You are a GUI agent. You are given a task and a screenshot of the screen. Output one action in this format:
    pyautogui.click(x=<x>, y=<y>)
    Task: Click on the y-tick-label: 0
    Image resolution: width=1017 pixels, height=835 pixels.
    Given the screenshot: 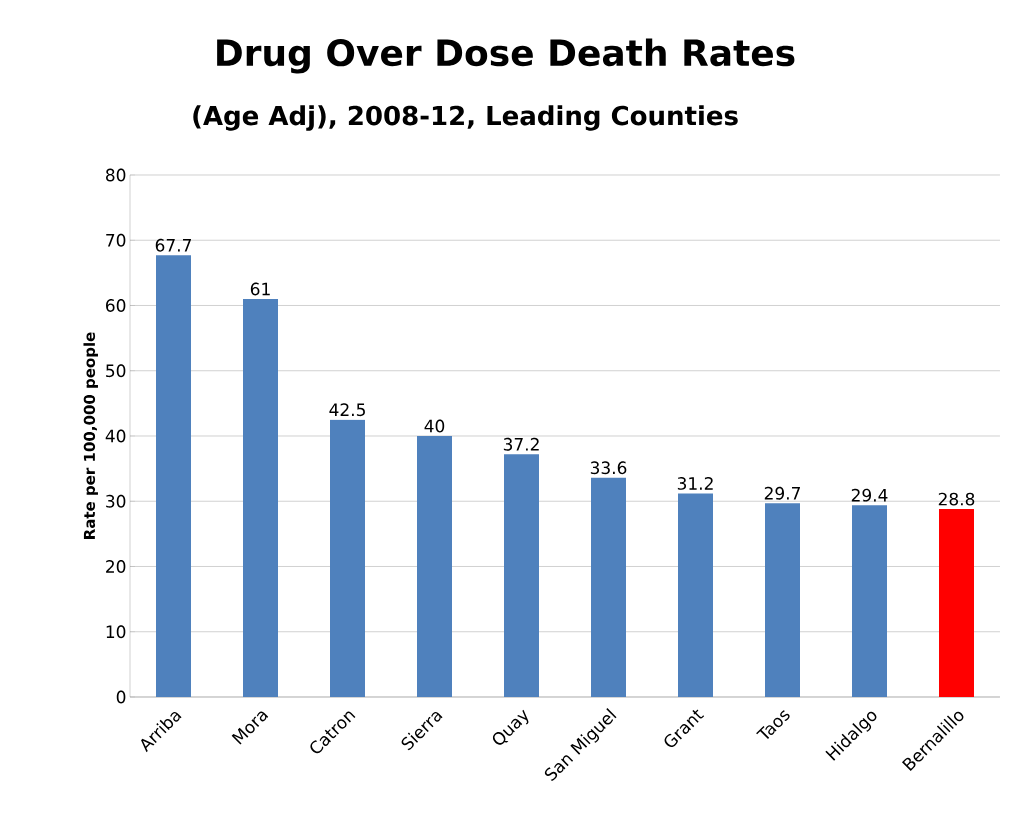 What is the action you would take?
    pyautogui.click(x=121, y=697)
    